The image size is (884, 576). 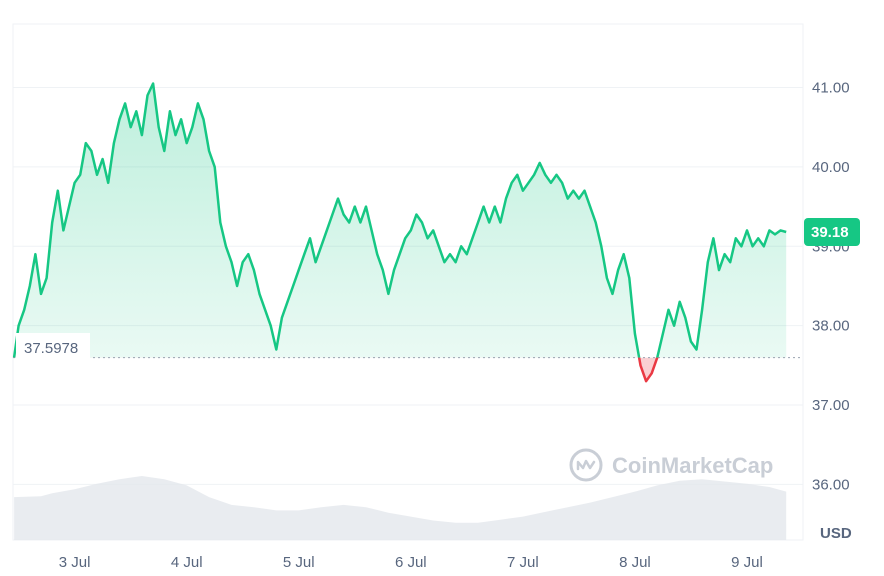 I want to click on y-tick-label: 36.00, so click(x=831, y=484).